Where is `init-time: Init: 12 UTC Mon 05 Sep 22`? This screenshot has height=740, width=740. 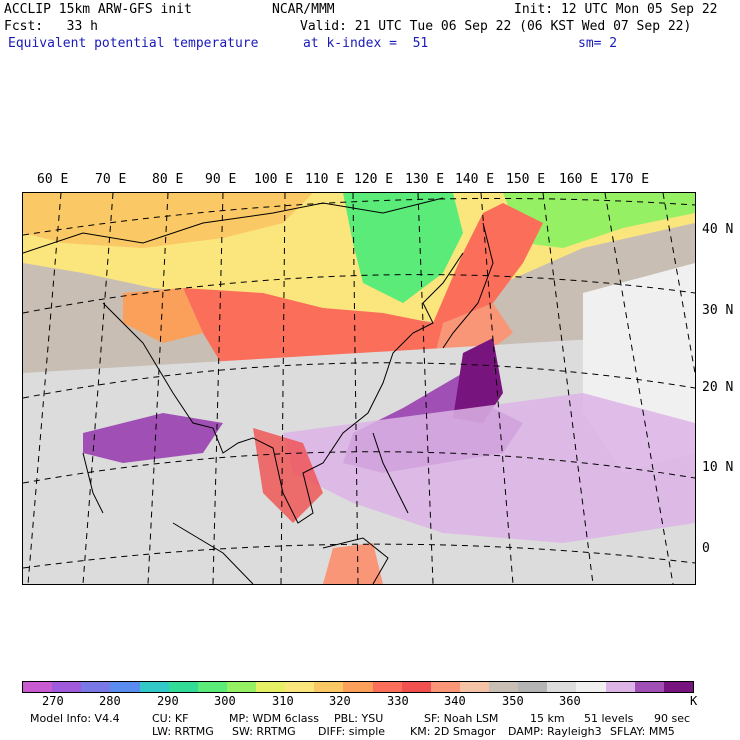 init-time: Init: 12 UTC Mon 05 Sep 22 is located at coordinates (616, 9).